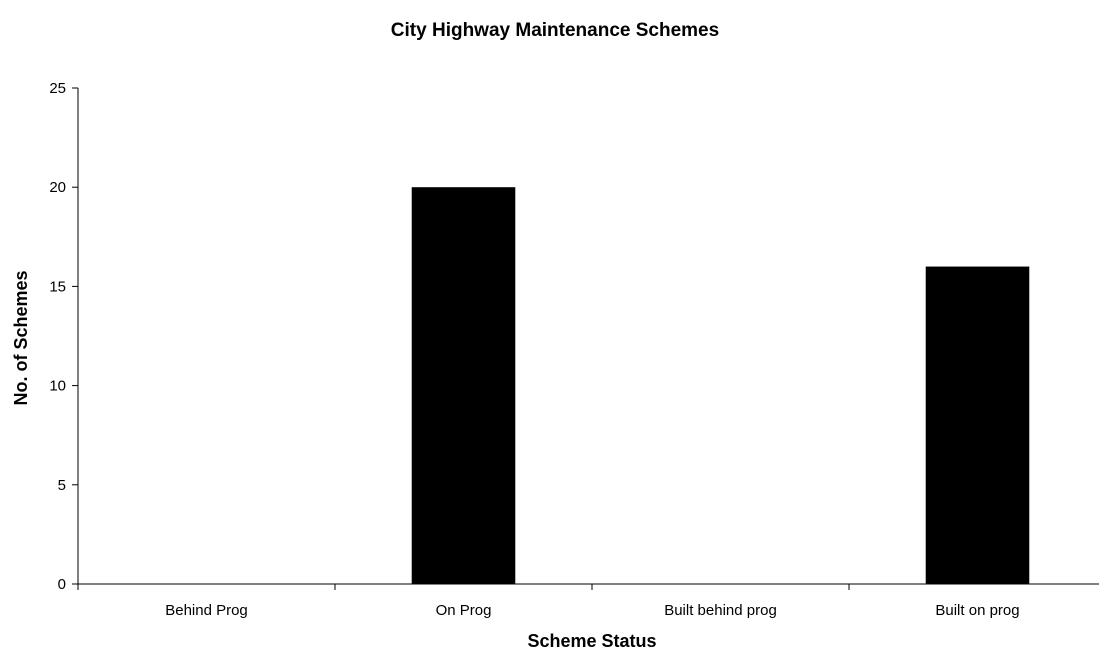  What do you see at coordinates (62, 485) in the screenshot?
I see `y-tick-label: 5` at bounding box center [62, 485].